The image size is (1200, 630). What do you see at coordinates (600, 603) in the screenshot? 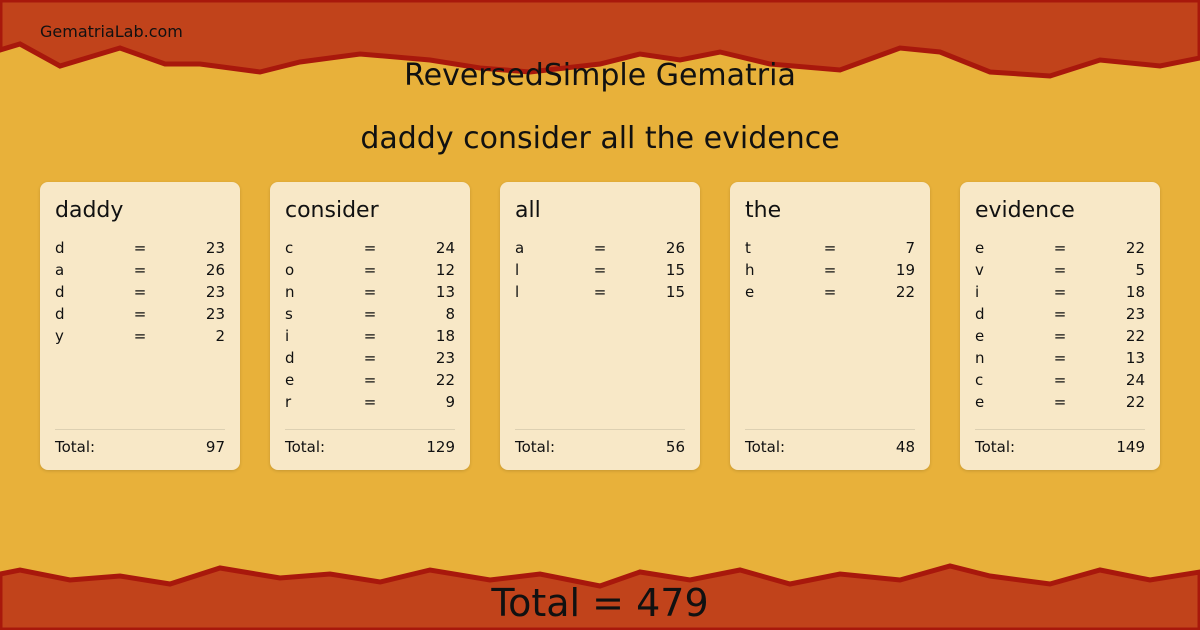
I see `grand-total: Total = 479` at bounding box center [600, 603].